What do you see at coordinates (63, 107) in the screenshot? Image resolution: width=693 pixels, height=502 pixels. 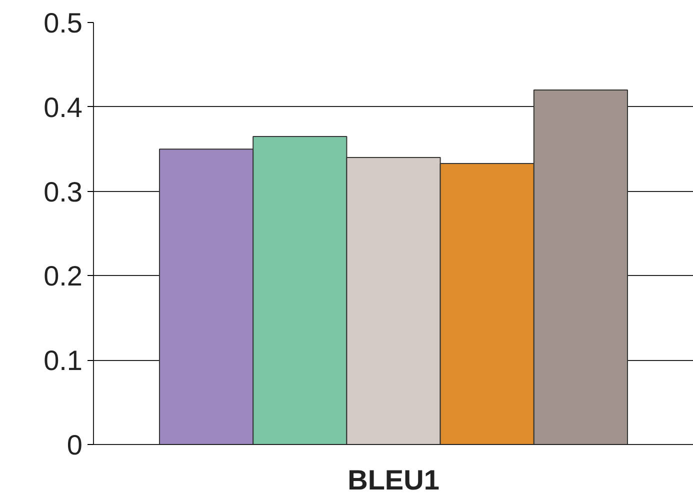 I see `y-tick-label: 0.4` at bounding box center [63, 107].